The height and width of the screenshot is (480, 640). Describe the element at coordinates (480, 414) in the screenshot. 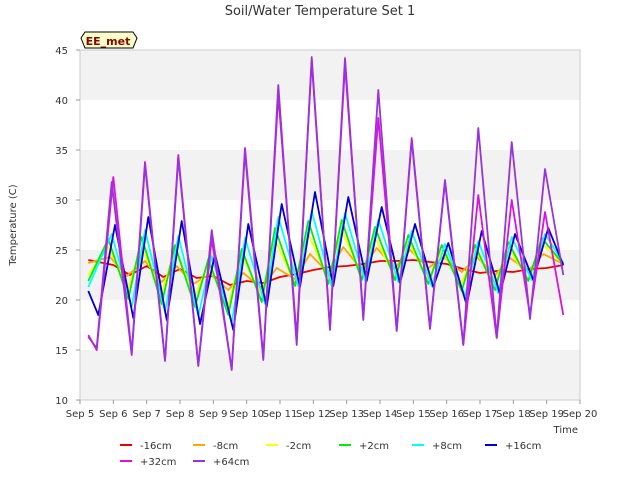

I see `x-tick-label: Sep 17` at that location.